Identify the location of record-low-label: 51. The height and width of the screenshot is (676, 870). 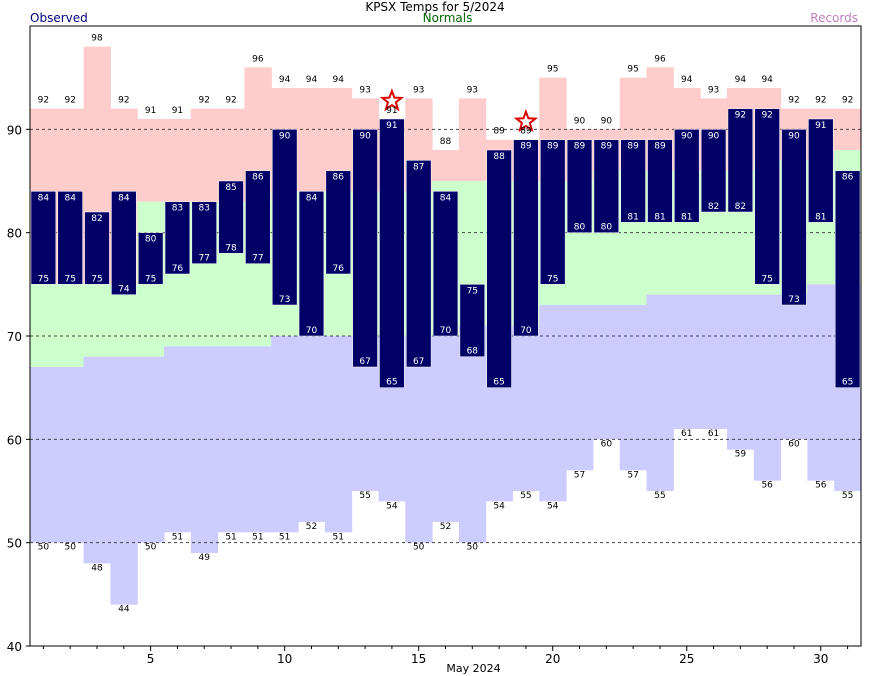
(177, 537).